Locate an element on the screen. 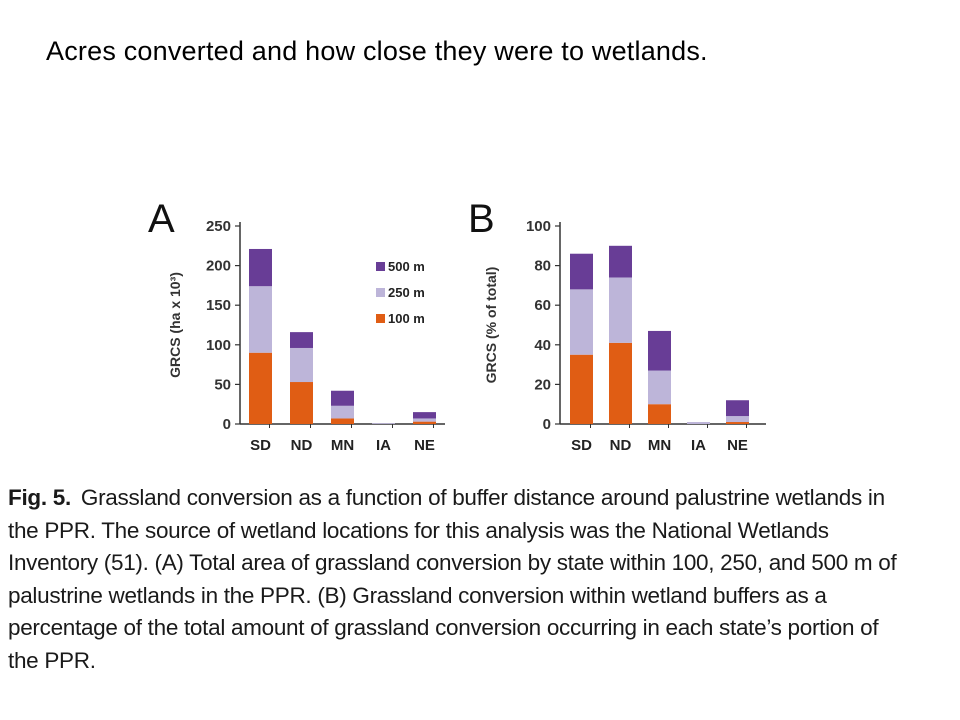 The width and height of the screenshot is (960, 720). legend-label-250m: 250 m is located at coordinates (406, 292).